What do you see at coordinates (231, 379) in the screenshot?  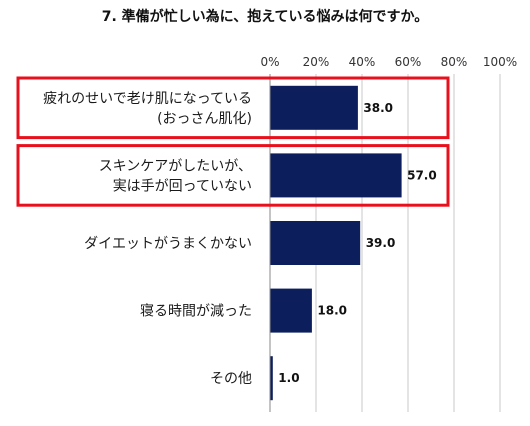 I see `category-label: その他` at bounding box center [231, 379].